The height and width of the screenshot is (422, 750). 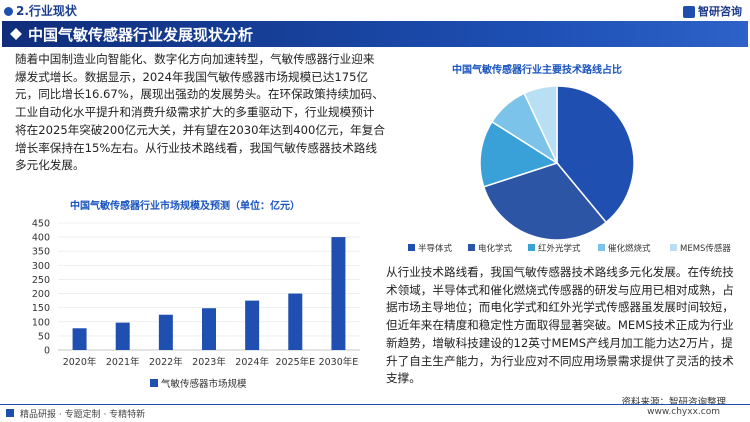 What do you see at coordinates (495, 248) in the screenshot?
I see `legend-label: 电化学式` at bounding box center [495, 248].